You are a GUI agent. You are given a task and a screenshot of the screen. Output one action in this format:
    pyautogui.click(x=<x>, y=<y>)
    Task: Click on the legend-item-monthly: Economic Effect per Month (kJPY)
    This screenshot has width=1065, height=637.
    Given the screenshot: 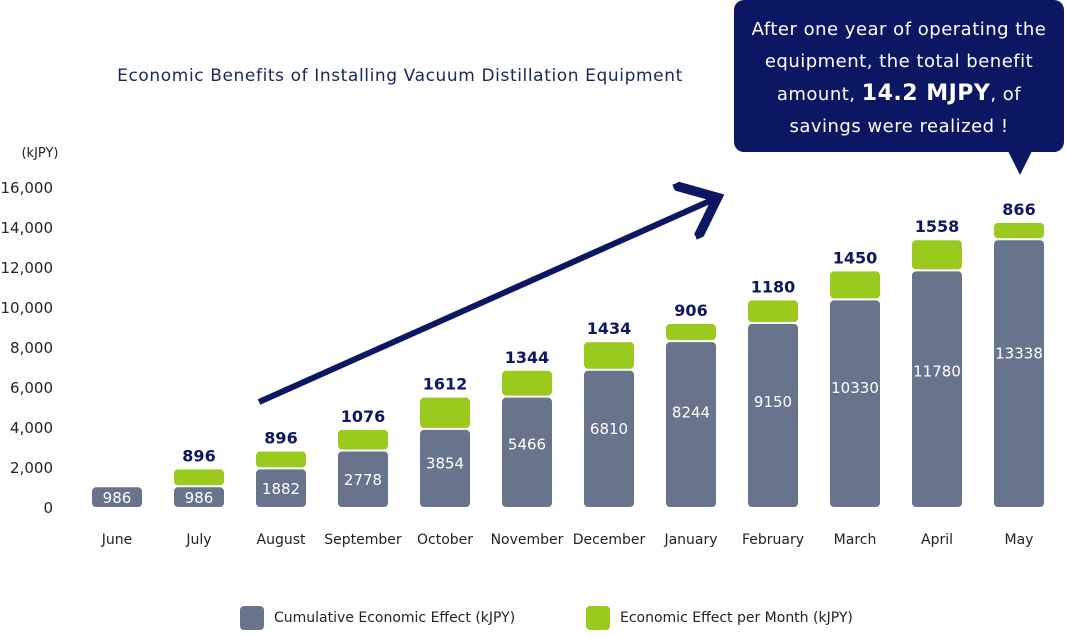 What is the action you would take?
    pyautogui.click(x=719, y=618)
    